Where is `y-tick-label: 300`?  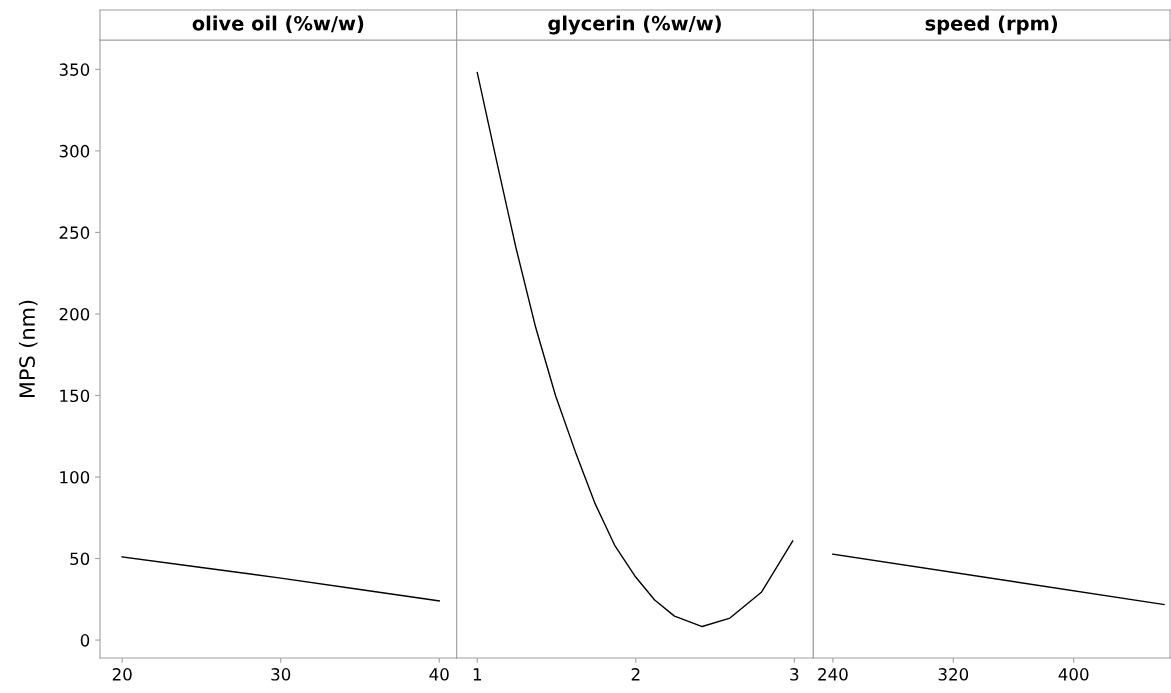 y-tick-label: 300 is located at coordinates (74, 151).